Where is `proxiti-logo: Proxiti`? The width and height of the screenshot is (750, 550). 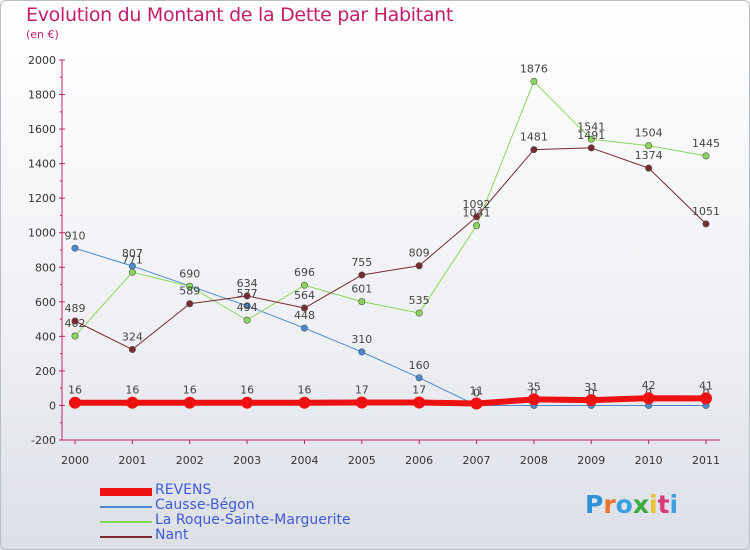 proxiti-logo: Proxiti is located at coordinates (631, 504).